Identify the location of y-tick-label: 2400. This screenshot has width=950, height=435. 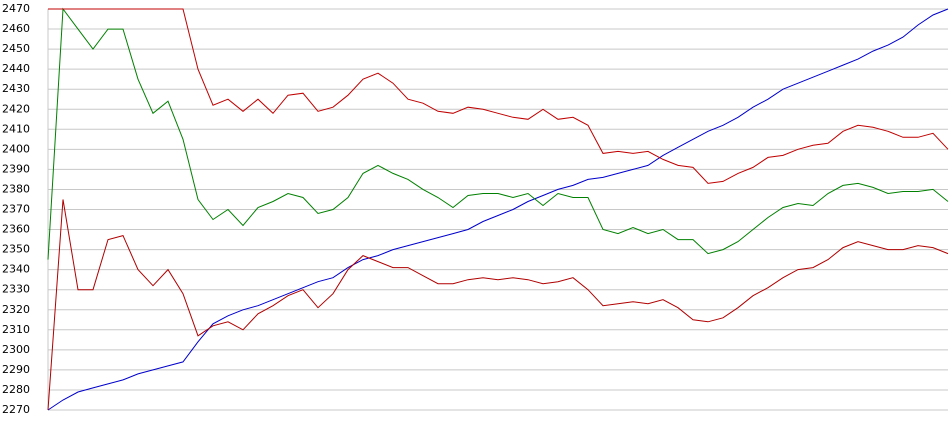
(16, 148).